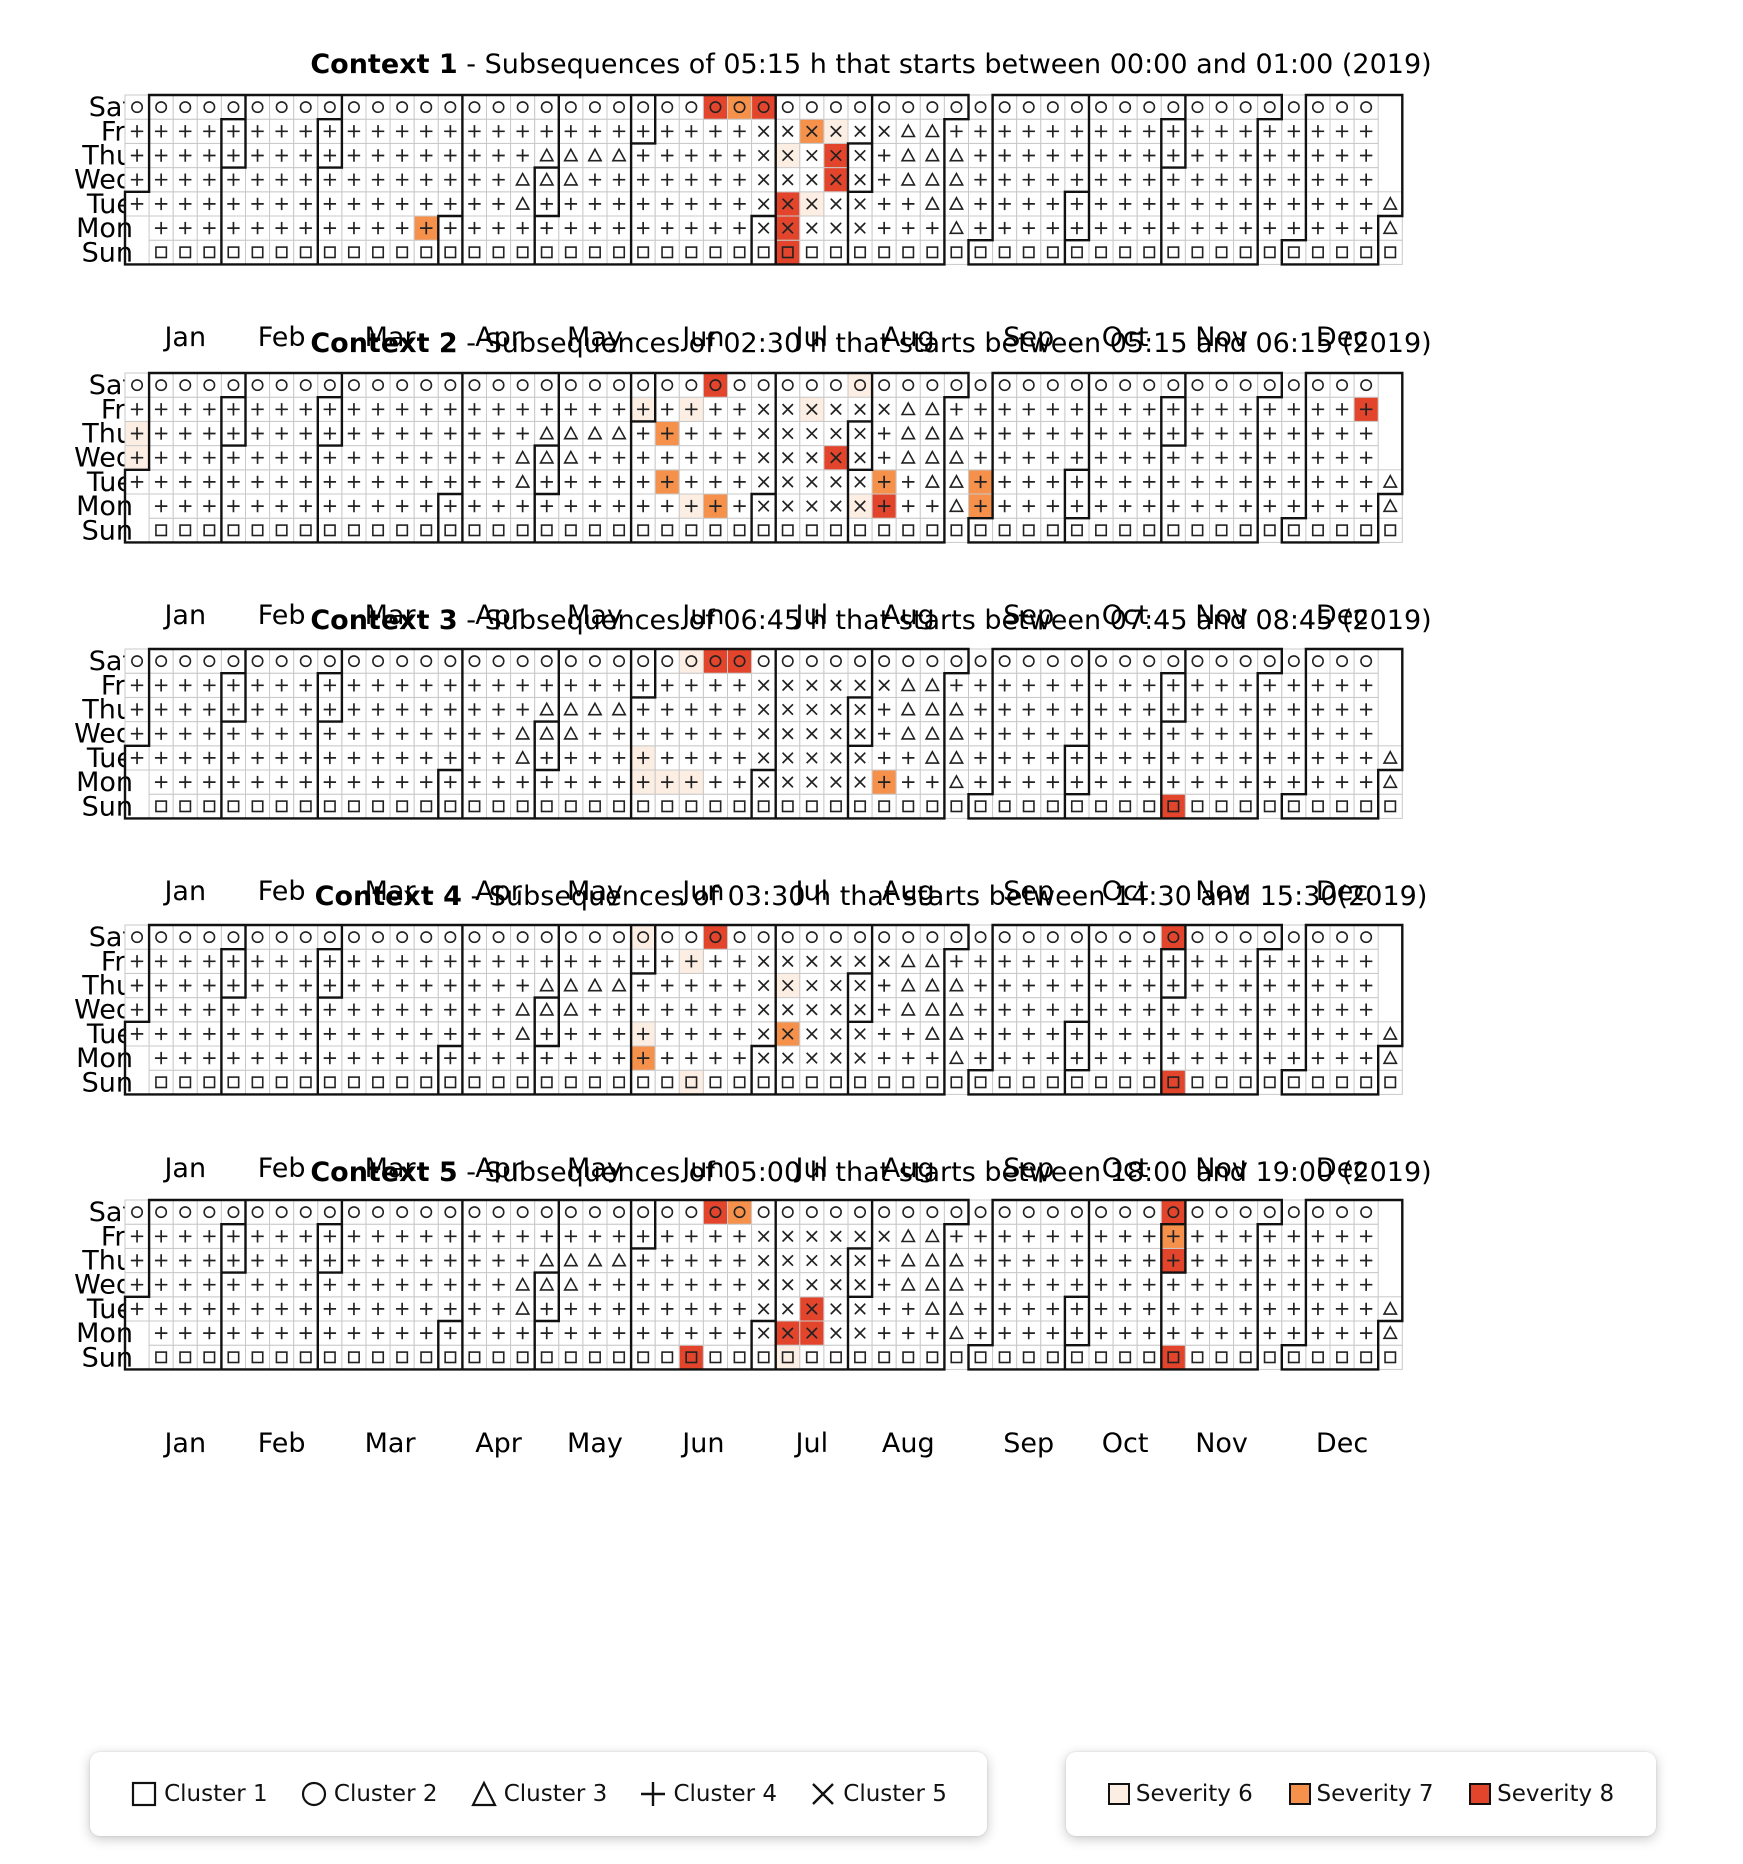 Image resolution: width=1743 pixels, height=1864 pixels. What do you see at coordinates (538, 1794) in the screenshot?
I see `legend-cluster-3: Cluster 3` at bounding box center [538, 1794].